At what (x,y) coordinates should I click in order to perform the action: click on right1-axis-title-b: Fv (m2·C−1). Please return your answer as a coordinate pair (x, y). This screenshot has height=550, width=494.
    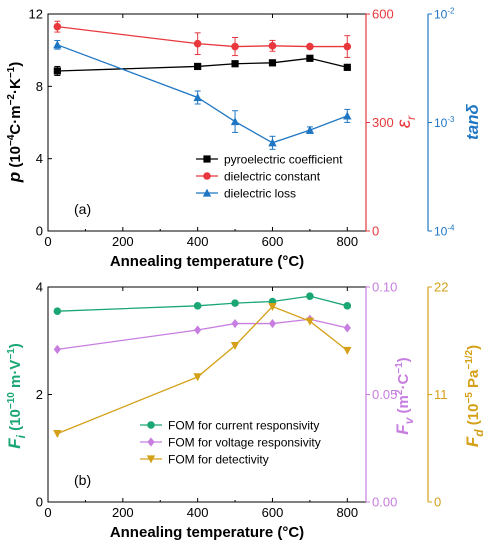
    Looking at the image, I should click on (404, 395).